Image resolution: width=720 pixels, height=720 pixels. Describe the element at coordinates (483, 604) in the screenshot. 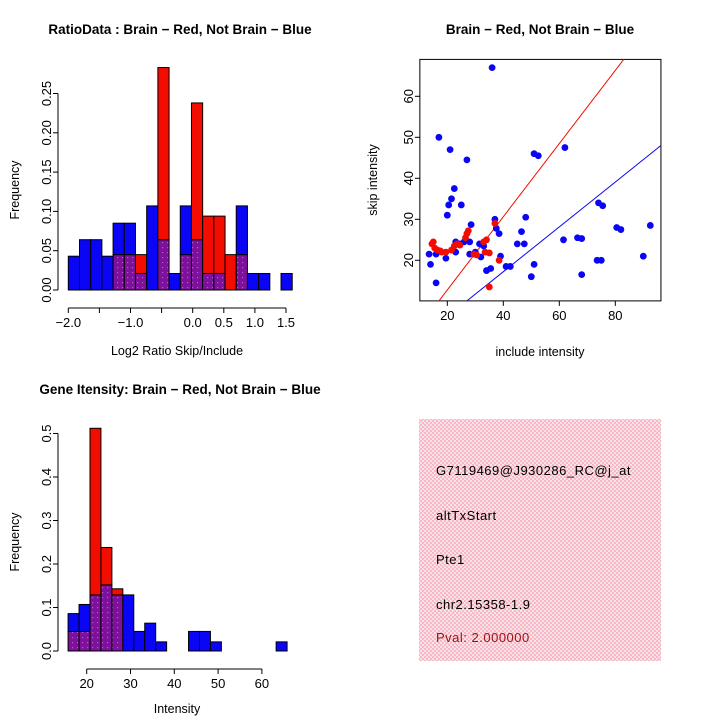

I see `info-line-locus: chr2.15358-1.9` at that location.